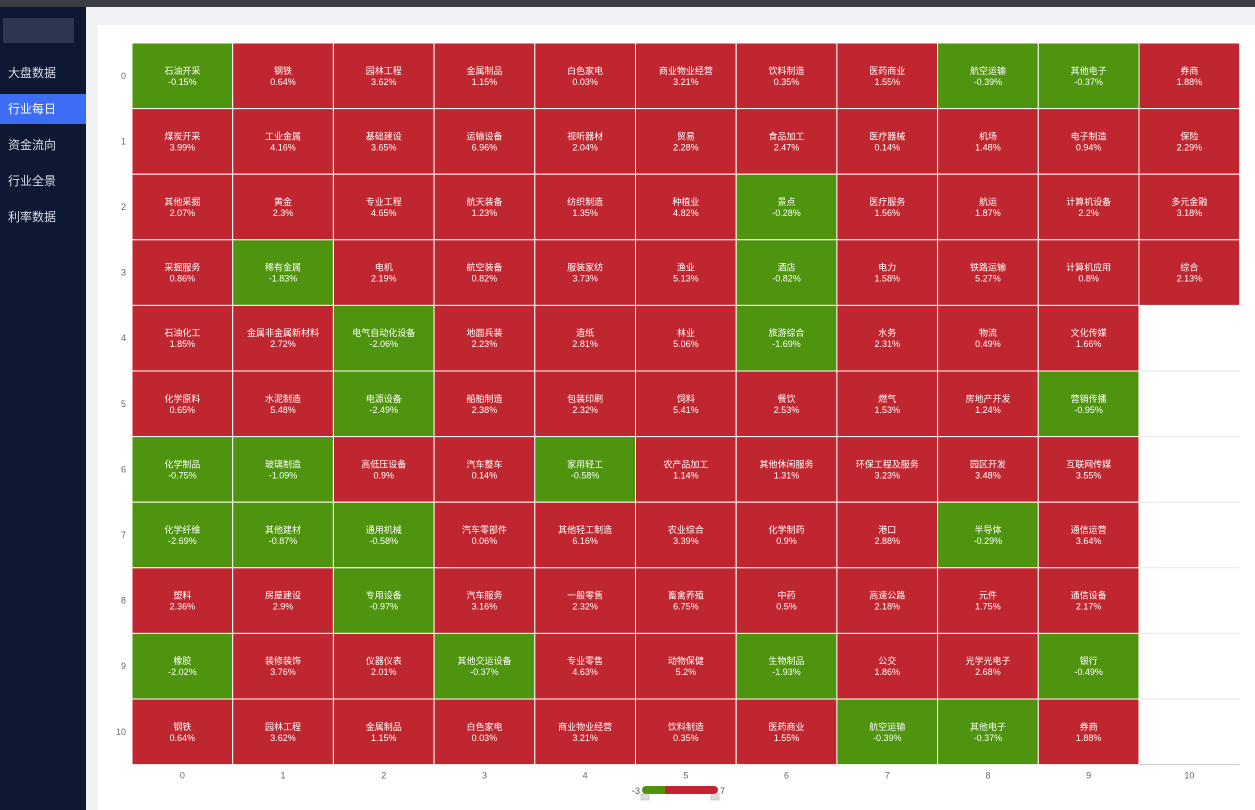  Describe the element at coordinates (680, 790) in the screenshot. I see `visual-map-bar` at that location.